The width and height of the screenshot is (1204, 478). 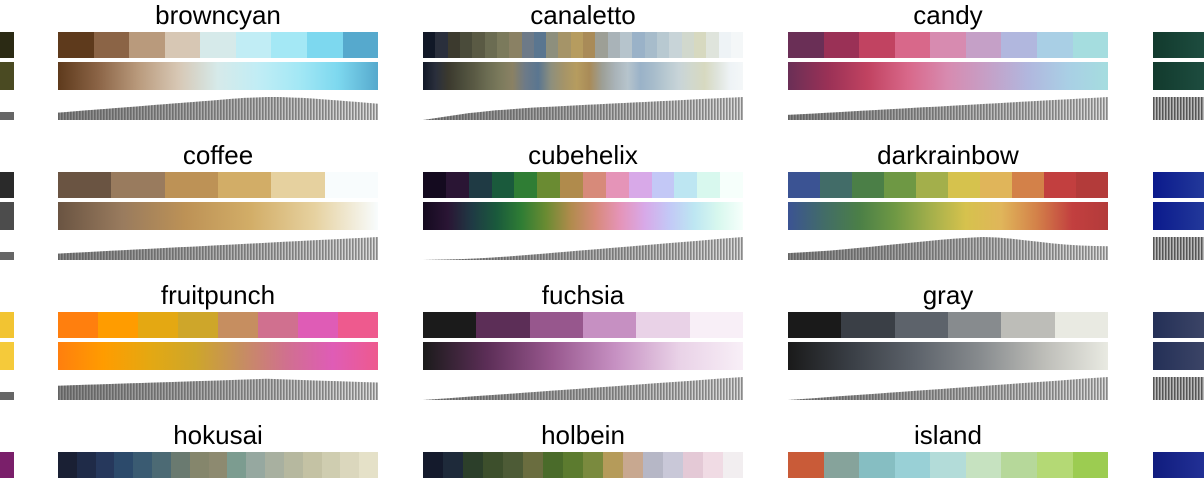 I want to click on palette-title: fuchsia, so click(x=583, y=295).